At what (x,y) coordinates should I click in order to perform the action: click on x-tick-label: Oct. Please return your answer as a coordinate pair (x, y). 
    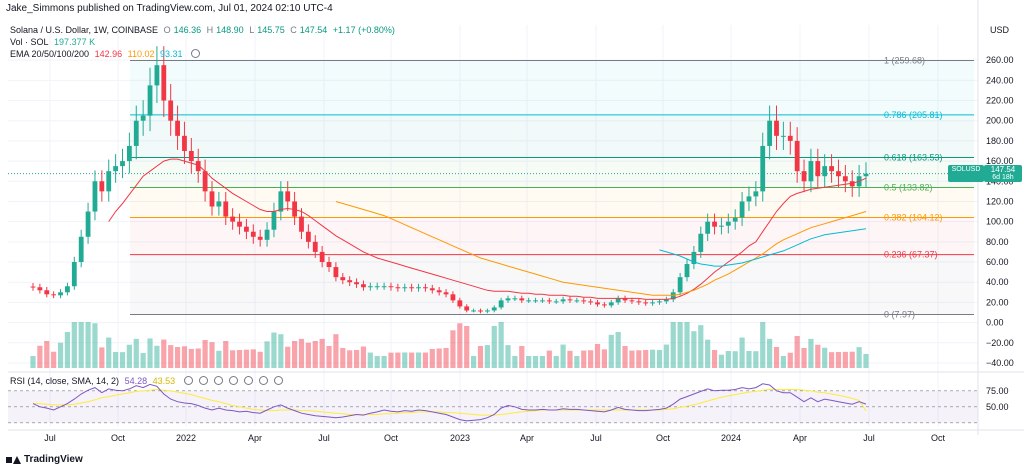
    Looking at the image, I should click on (118, 438).